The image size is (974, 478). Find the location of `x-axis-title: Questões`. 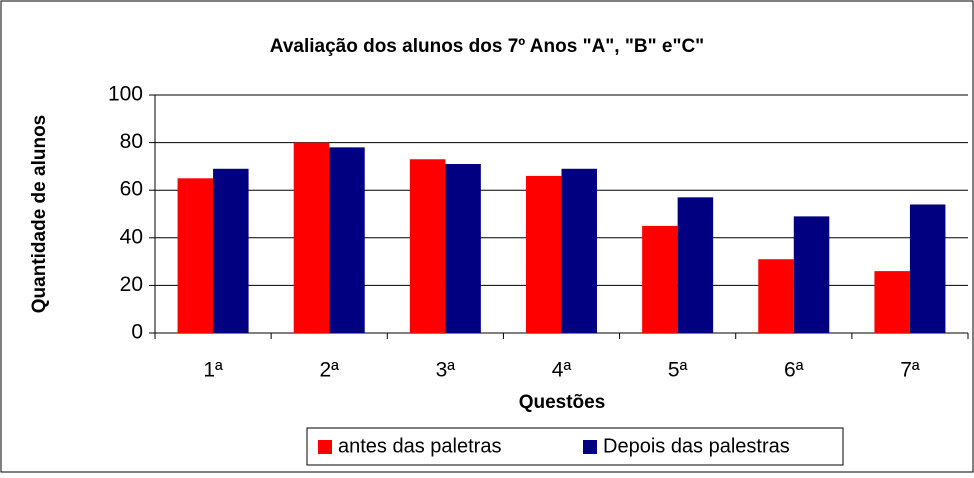

x-axis-title: Questões is located at coordinates (562, 402).